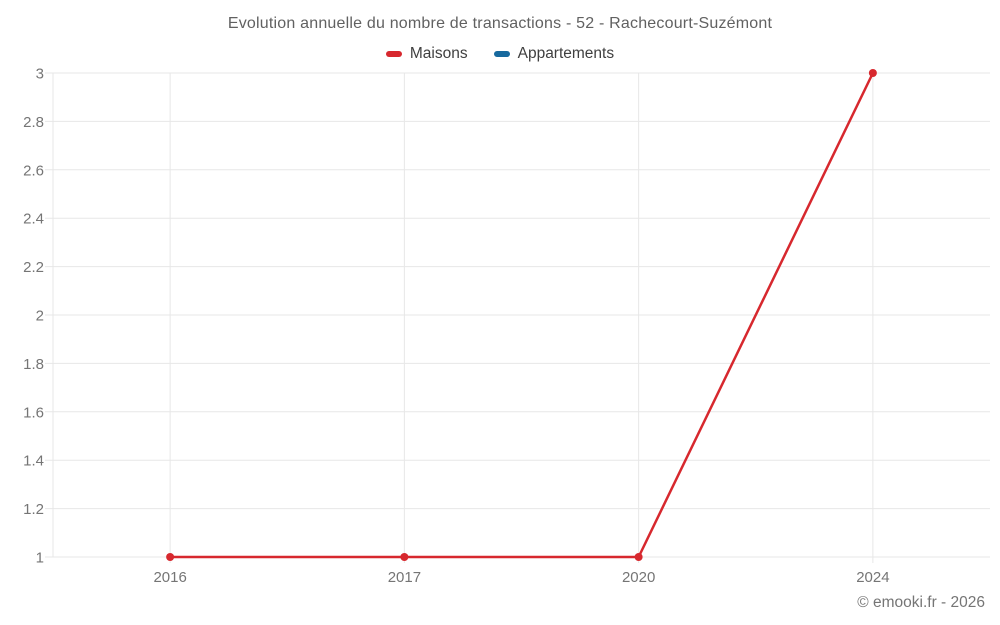  I want to click on legend-item-maisons: Maisons, so click(426, 54).